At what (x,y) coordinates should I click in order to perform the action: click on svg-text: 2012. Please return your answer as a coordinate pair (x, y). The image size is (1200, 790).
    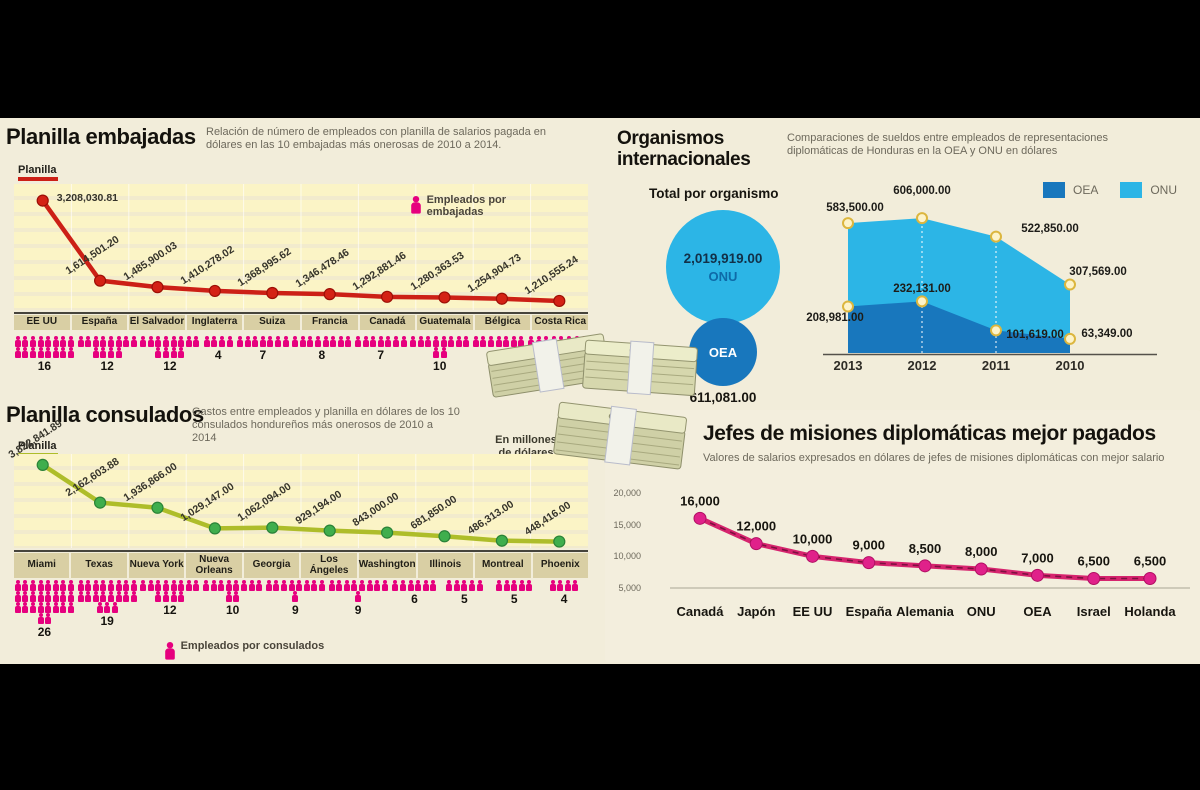
    Looking at the image, I should click on (922, 365).